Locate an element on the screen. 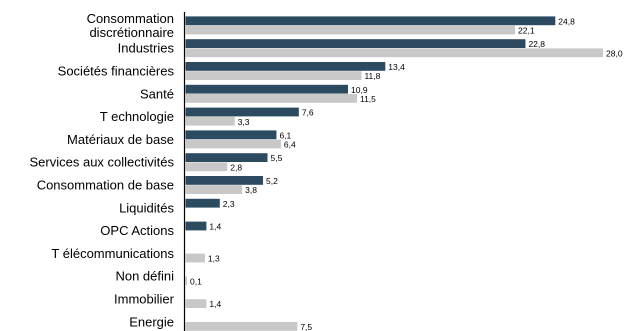 This screenshot has height=331, width=632. category-label-8: Liquidités is located at coordinates (146, 207).